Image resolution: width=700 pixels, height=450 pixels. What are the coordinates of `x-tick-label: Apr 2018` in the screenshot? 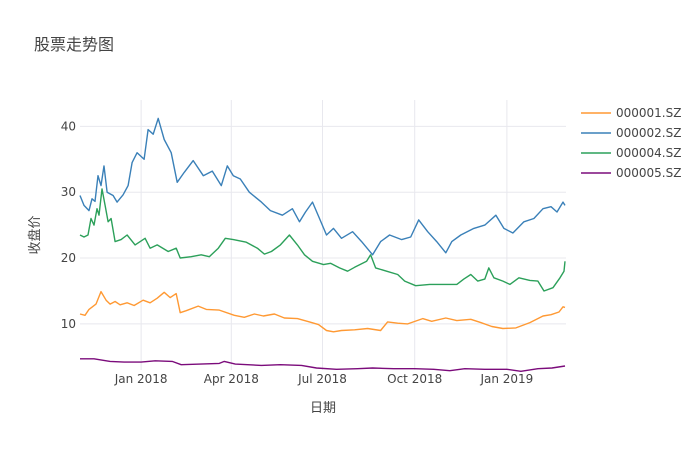 It's located at (231, 379).